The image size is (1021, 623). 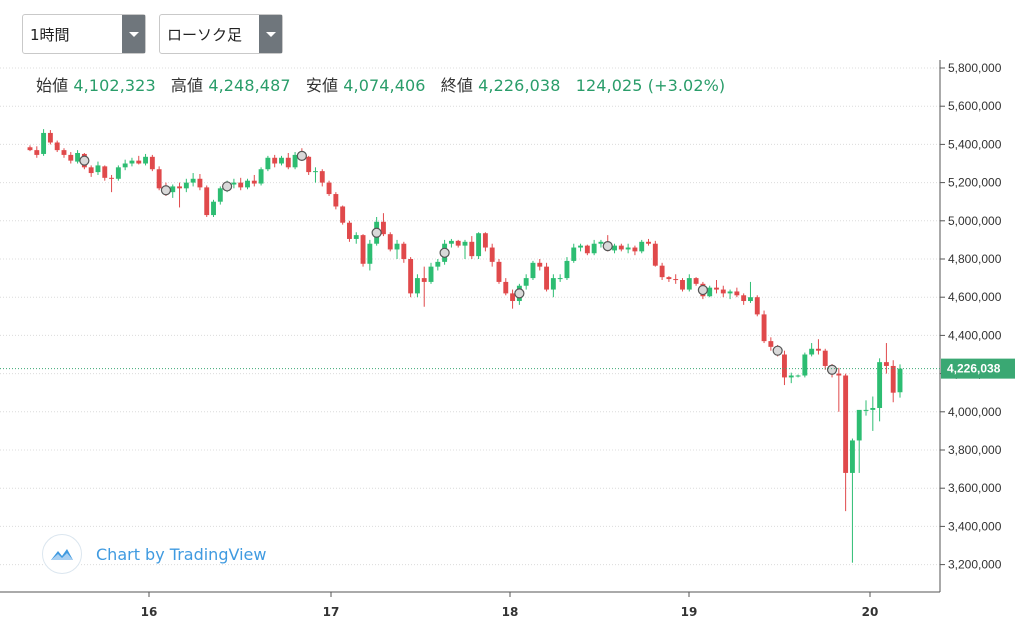 I want to click on chart-type-select: ローソク足, so click(x=221, y=34).